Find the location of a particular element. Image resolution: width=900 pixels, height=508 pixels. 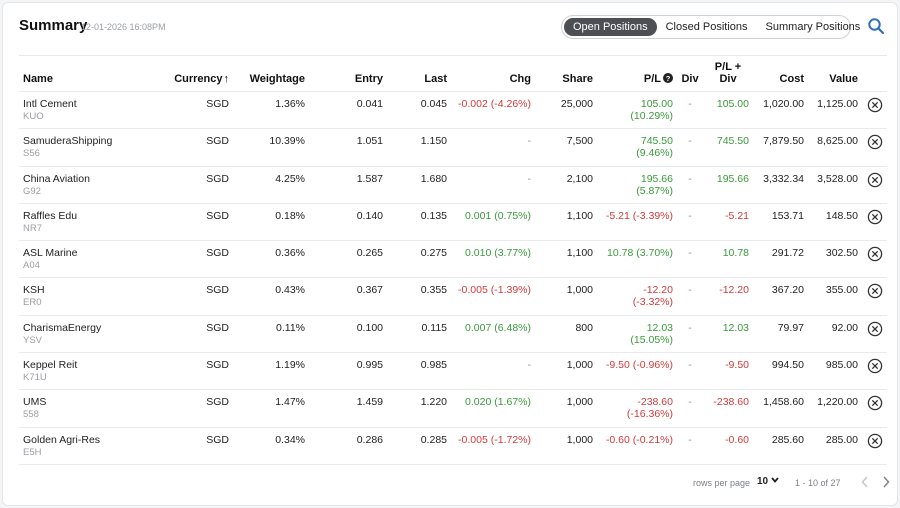

cell-name: UMS 558 is located at coordinates (88, 408).